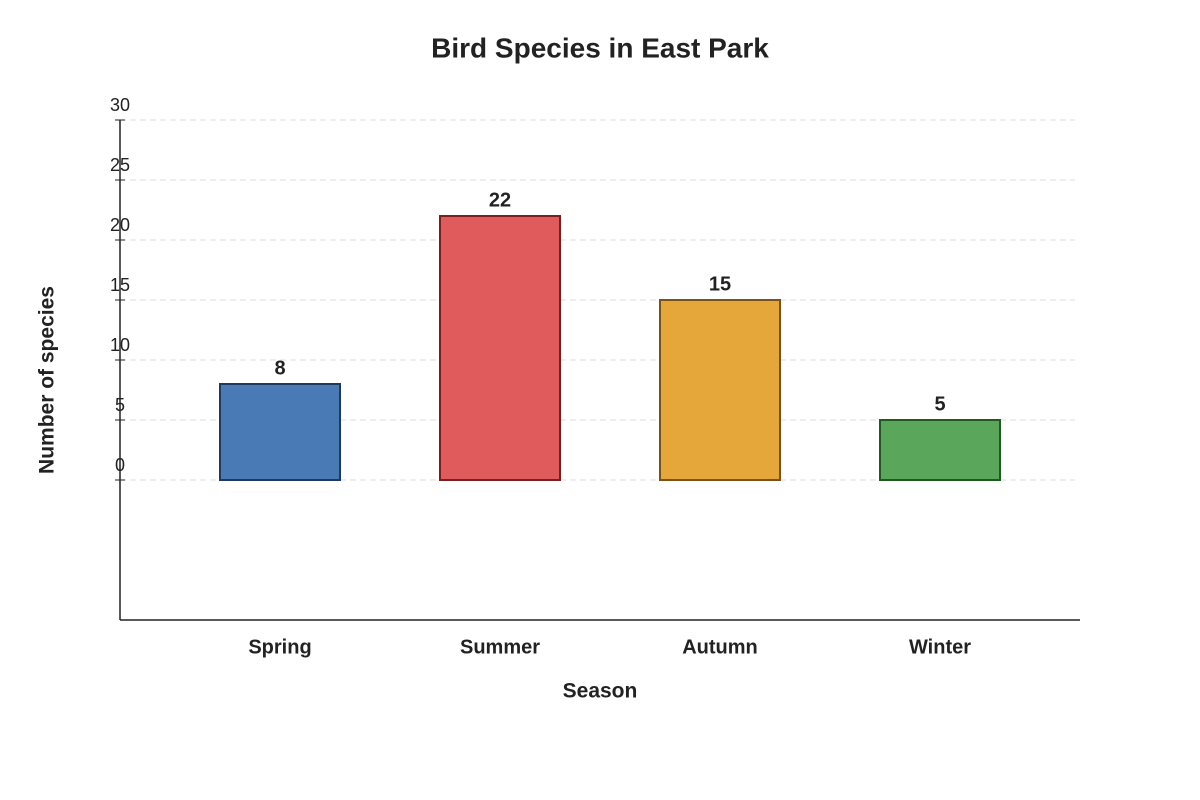  Describe the element at coordinates (500, 647) in the screenshot. I see `x-tick-label: Summer` at that location.